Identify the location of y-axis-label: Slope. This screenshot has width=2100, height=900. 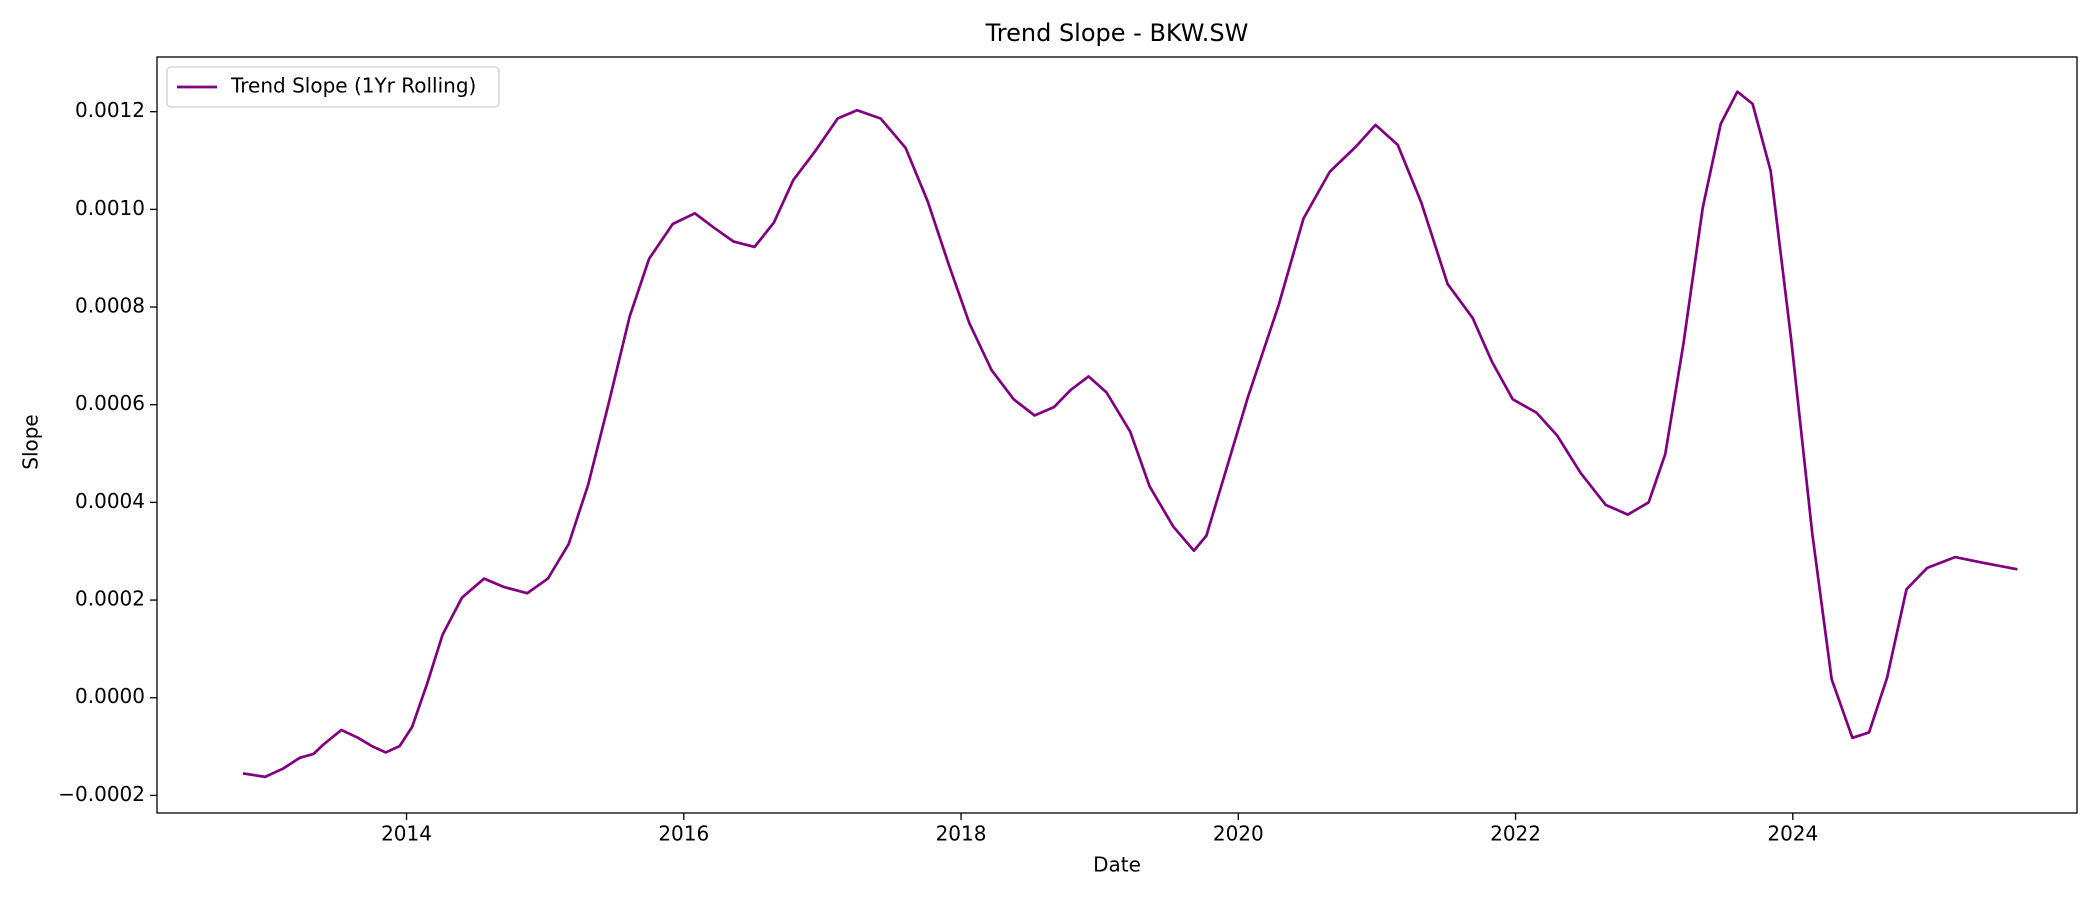
(31, 442).